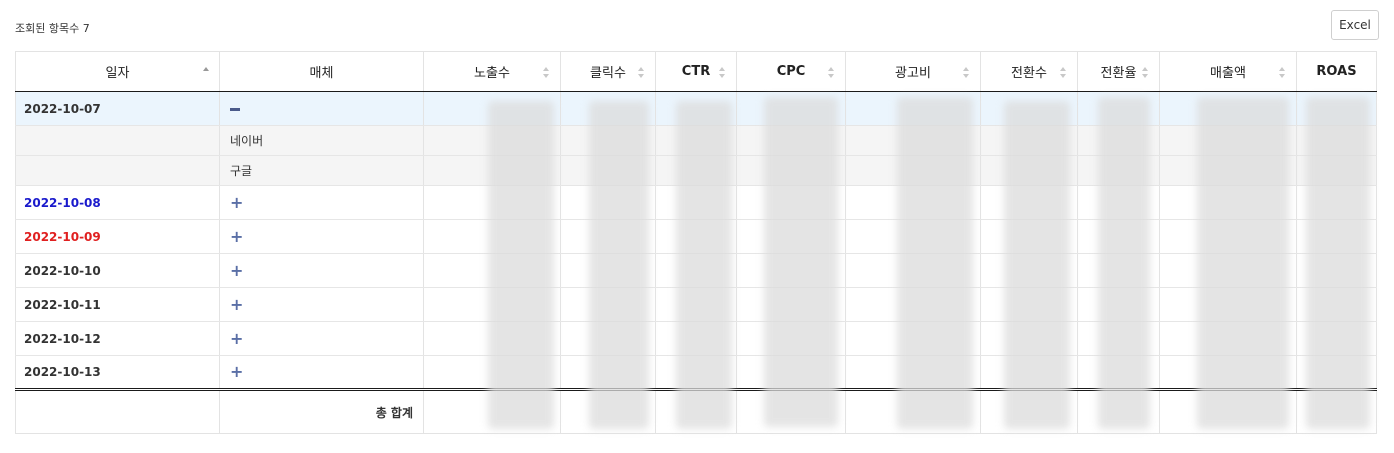  Describe the element at coordinates (1336, 71) in the screenshot. I see `col-header-roas: ROAS` at that location.